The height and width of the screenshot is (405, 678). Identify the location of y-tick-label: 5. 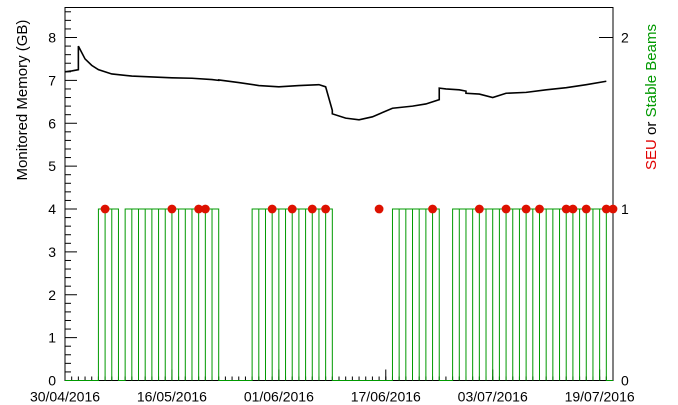
(52, 166).